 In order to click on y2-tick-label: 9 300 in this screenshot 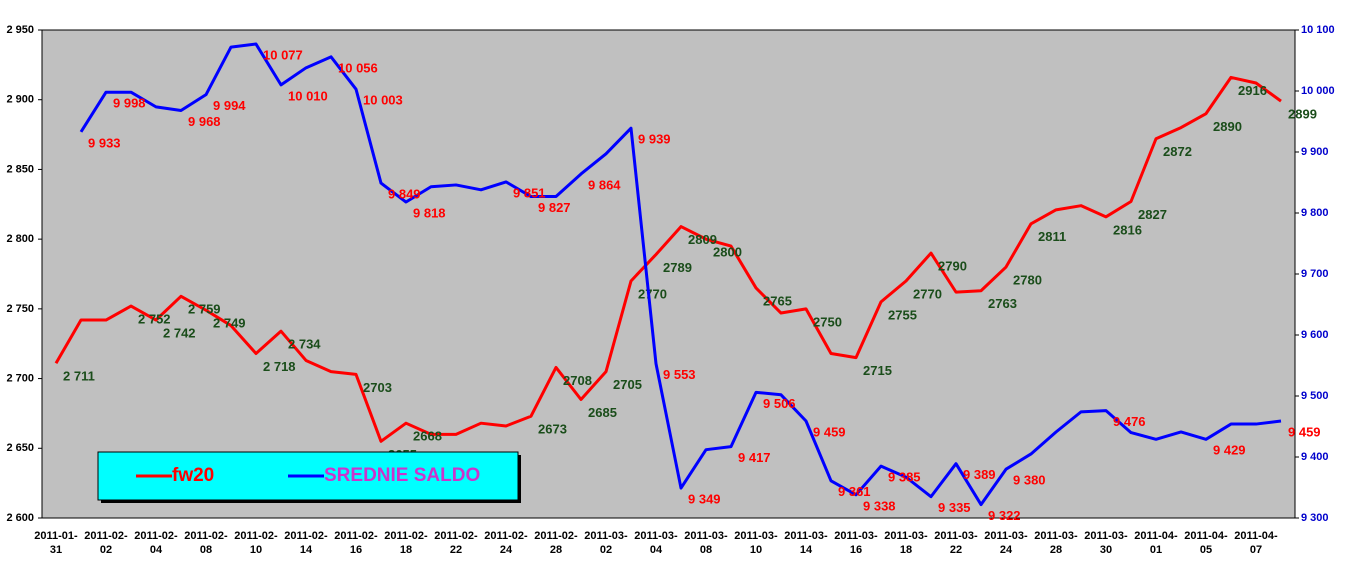, I will do `click(1315, 518)`.